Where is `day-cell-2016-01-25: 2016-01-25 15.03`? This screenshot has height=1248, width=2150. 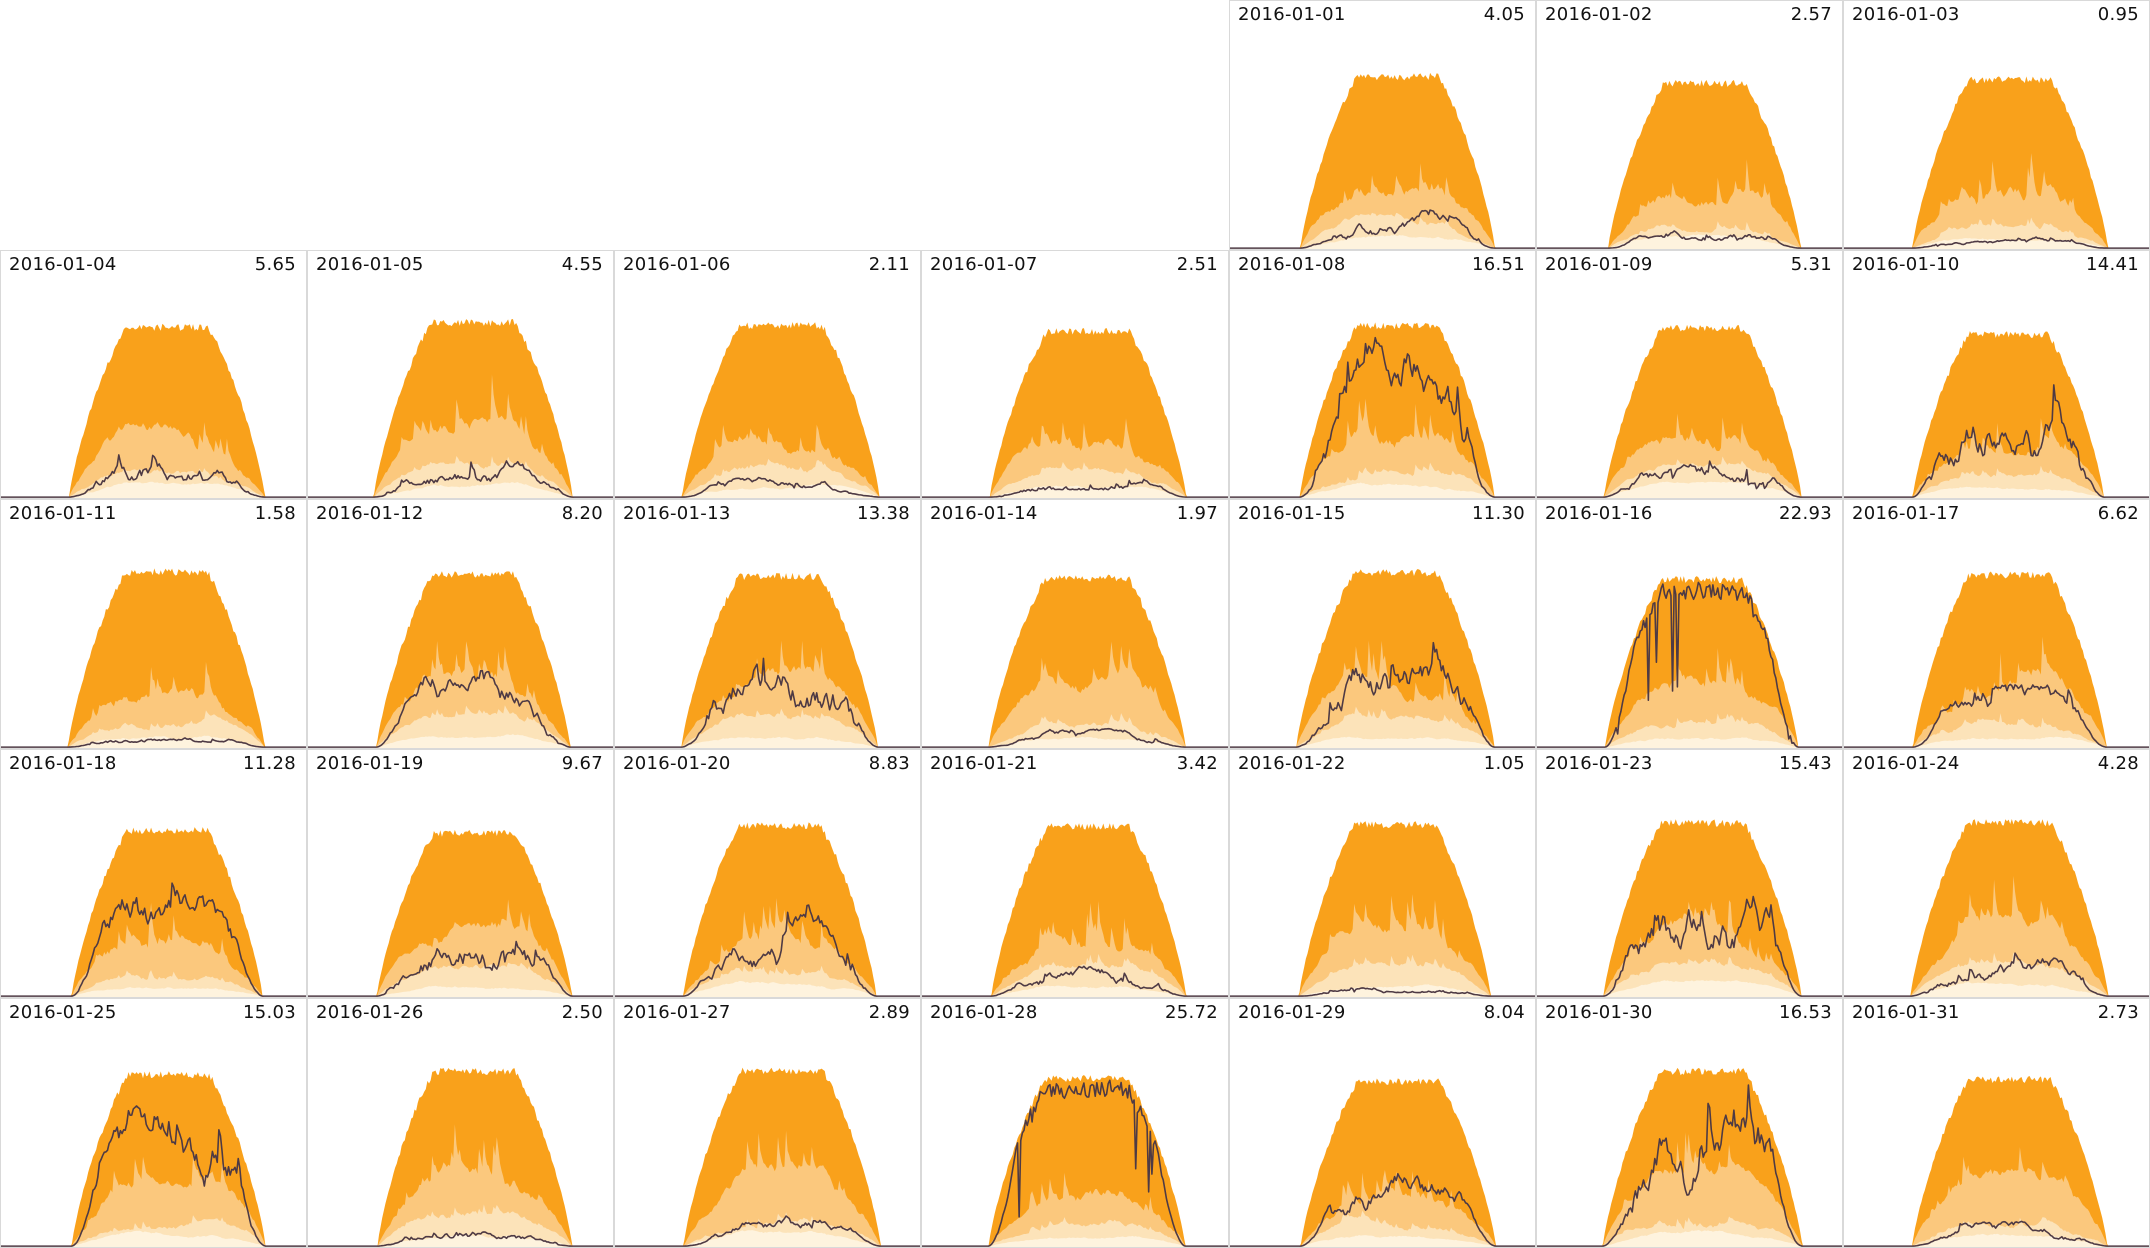
day-cell-2016-01-25: 2016-01-25 15.03 is located at coordinates (153, 1123).